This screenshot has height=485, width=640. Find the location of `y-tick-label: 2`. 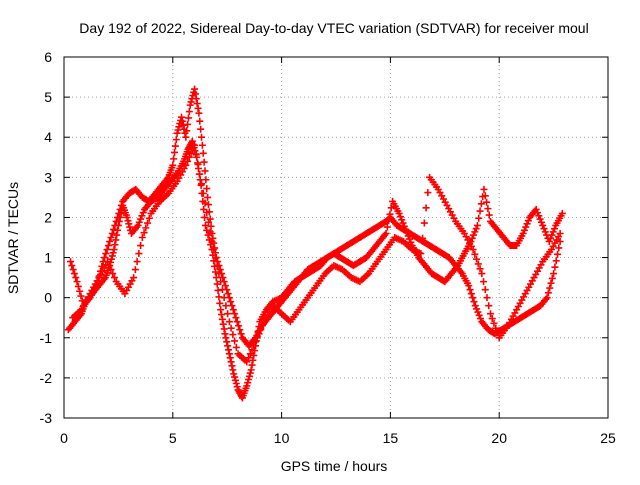

y-tick-label: 2 is located at coordinates (48, 217).